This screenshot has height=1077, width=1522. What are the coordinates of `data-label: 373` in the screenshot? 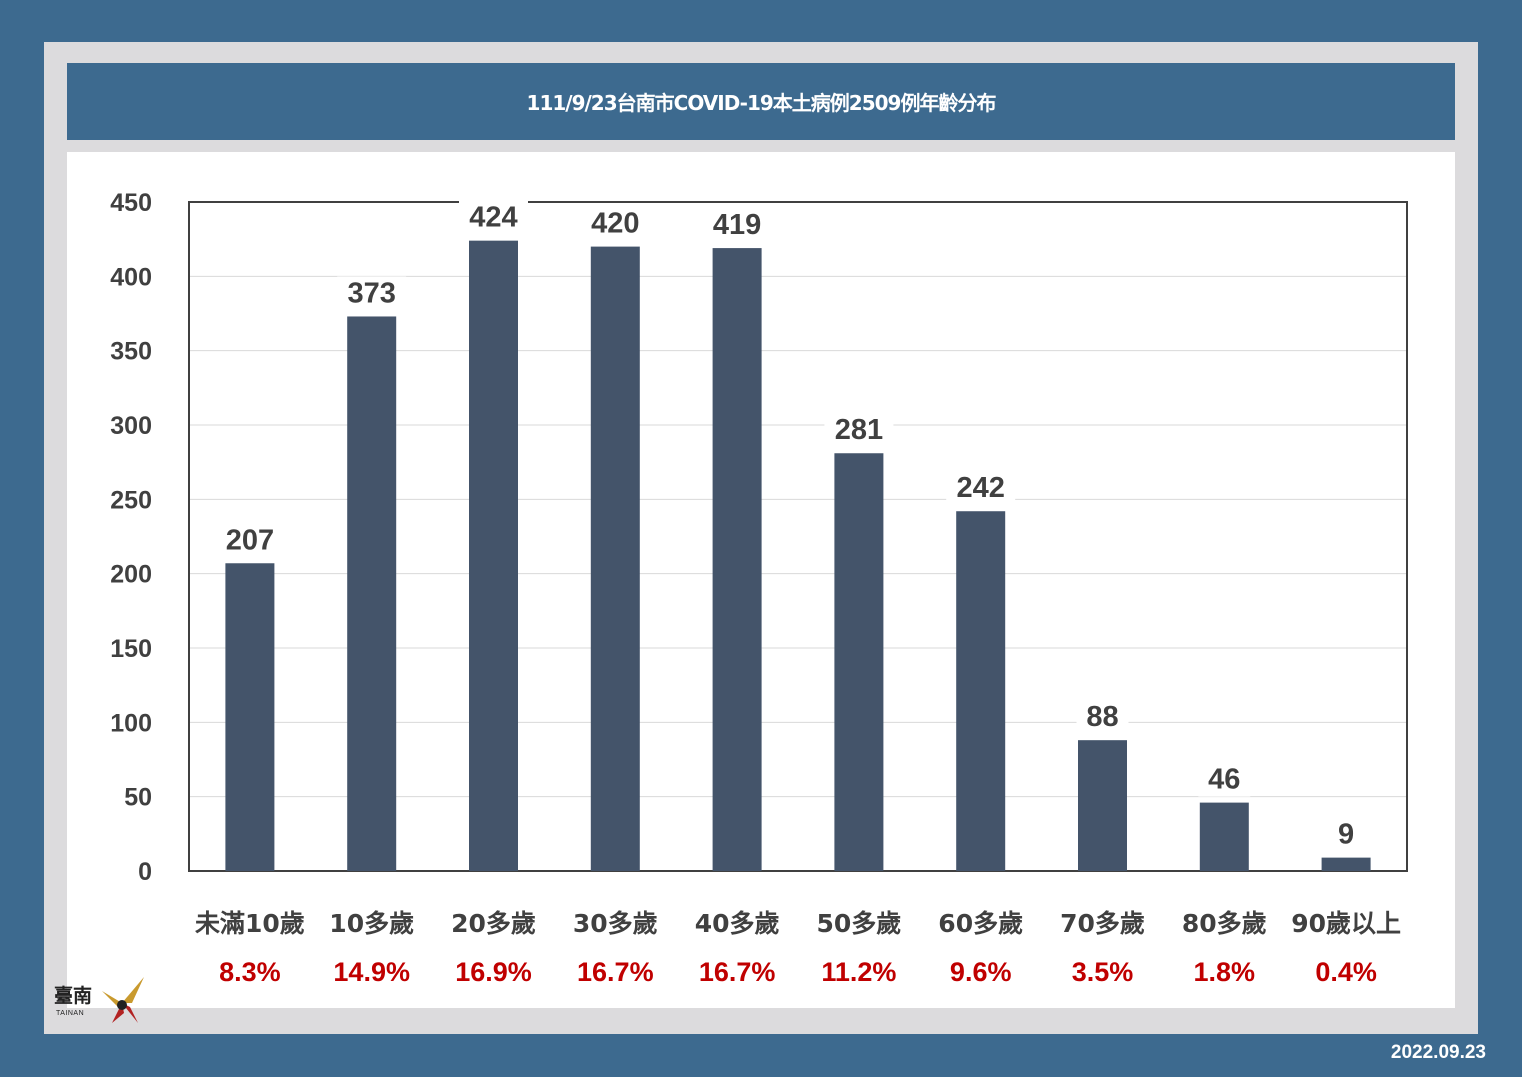 It's located at (372, 293).